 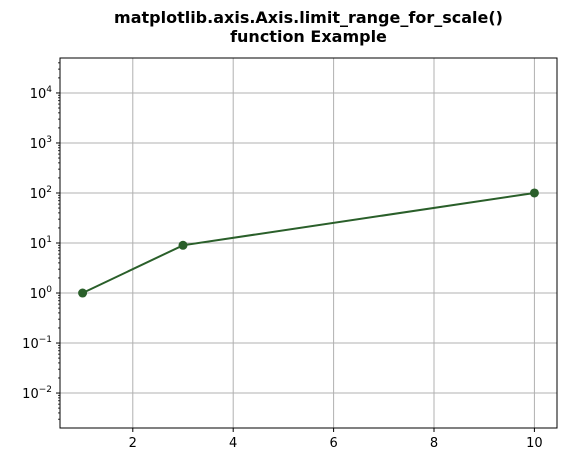 I want to click on y-tick-label: 10³, so click(x=41, y=143).